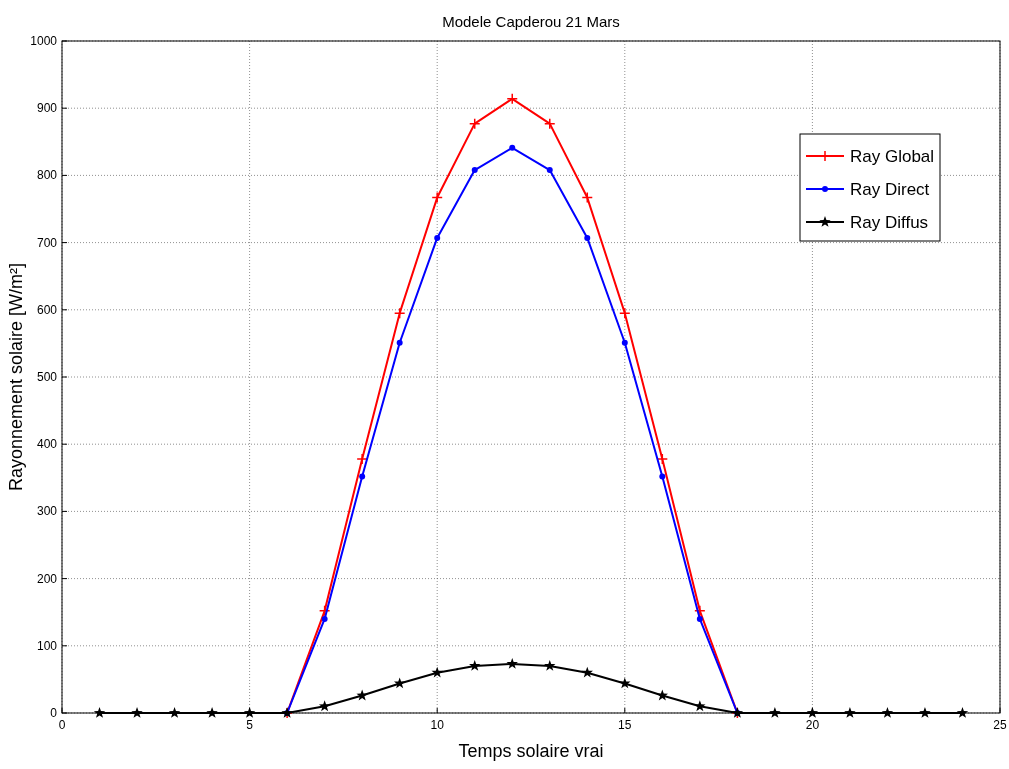 This screenshot has width=1009, height=769. Describe the element at coordinates (47, 309) in the screenshot. I see `y-tick-label: 600` at that location.